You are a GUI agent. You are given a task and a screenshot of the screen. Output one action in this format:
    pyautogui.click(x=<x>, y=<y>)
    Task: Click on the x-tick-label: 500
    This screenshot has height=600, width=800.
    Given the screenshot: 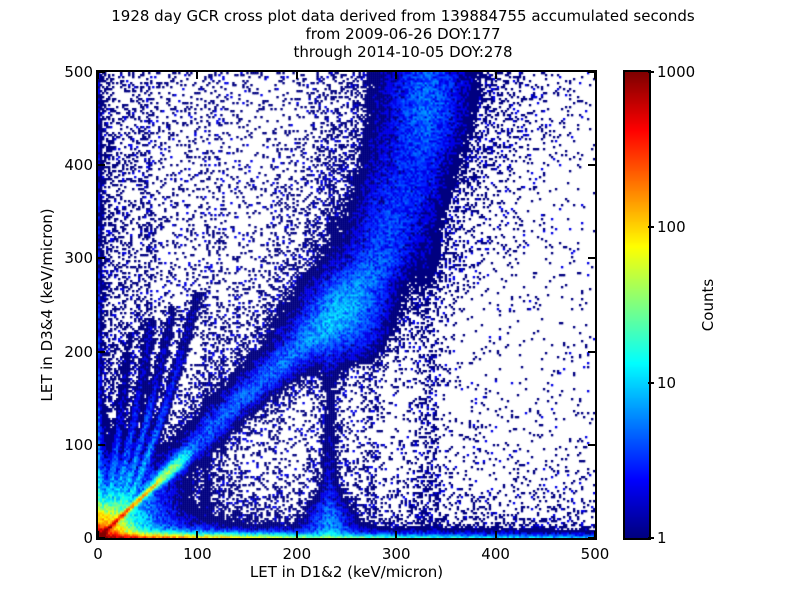 What is the action you would take?
    pyautogui.click(x=595, y=554)
    